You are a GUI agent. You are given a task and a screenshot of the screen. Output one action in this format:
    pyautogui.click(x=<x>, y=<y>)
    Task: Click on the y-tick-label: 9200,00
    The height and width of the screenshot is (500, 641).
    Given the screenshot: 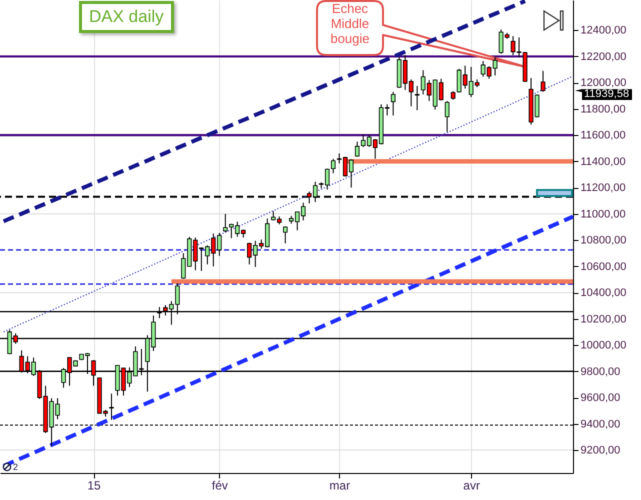 What is the action you would take?
    pyautogui.click(x=600, y=450)
    